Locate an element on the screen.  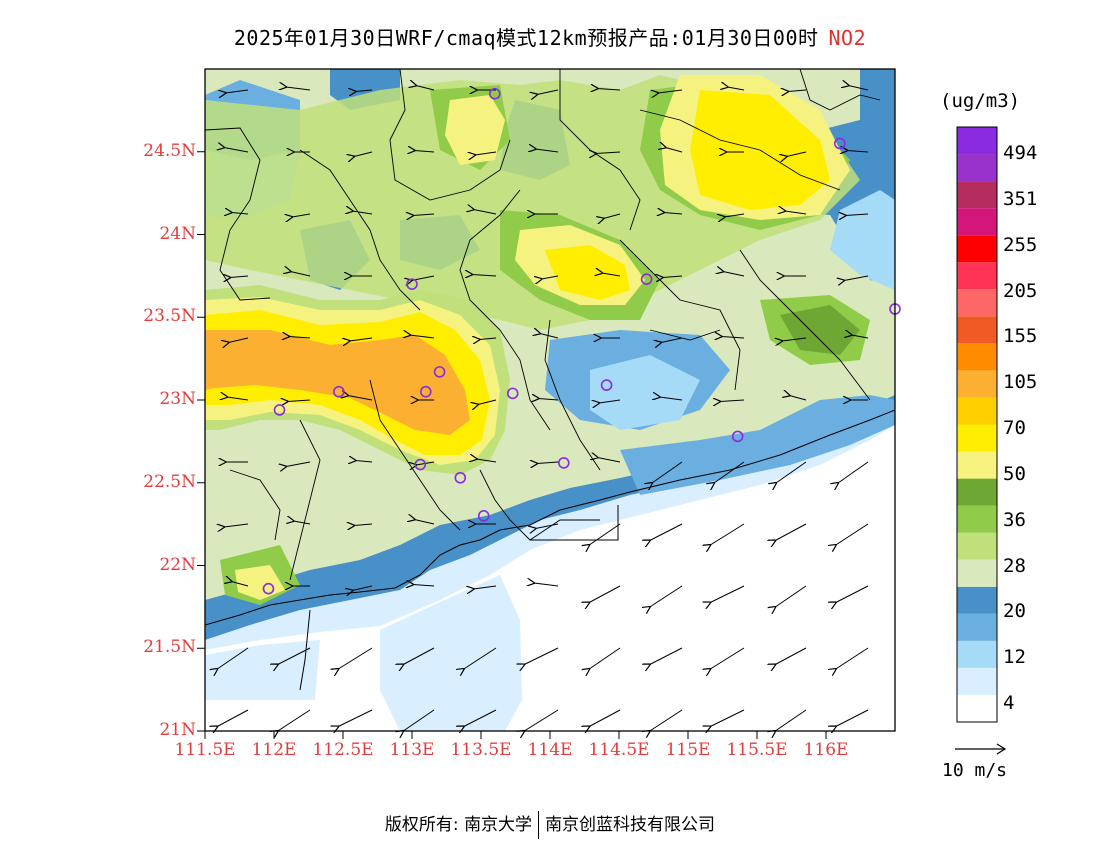
colorbar-level-label: 50 is located at coordinates (1014, 473).